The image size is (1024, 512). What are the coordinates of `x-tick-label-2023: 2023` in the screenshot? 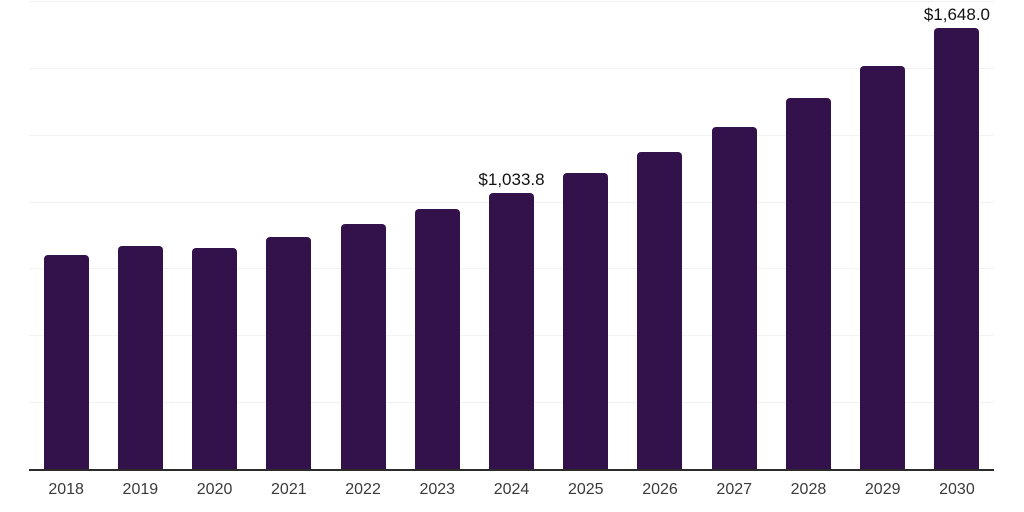 It's located at (437, 489).